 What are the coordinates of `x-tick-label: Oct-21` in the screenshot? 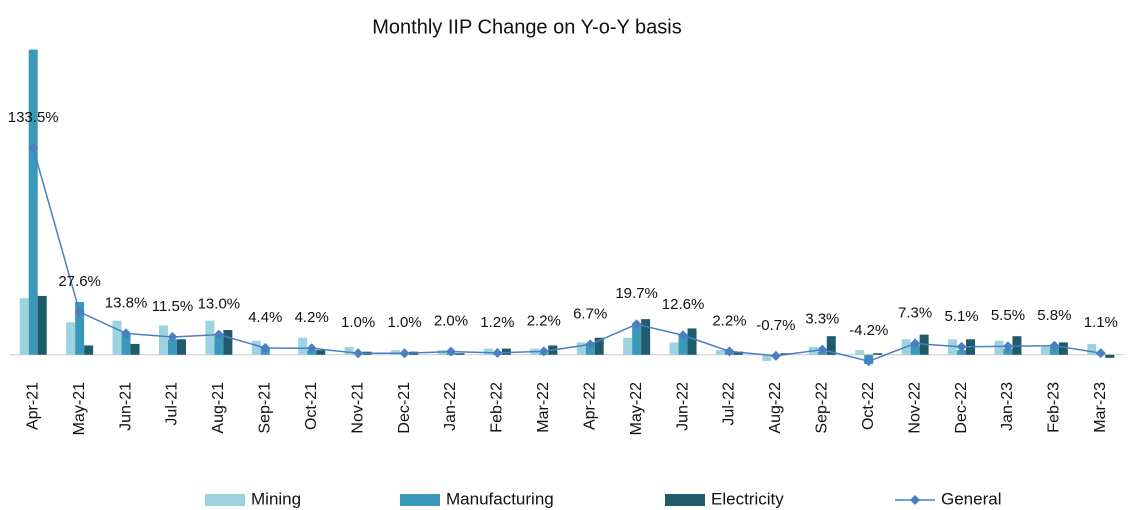 It's located at (311, 406).